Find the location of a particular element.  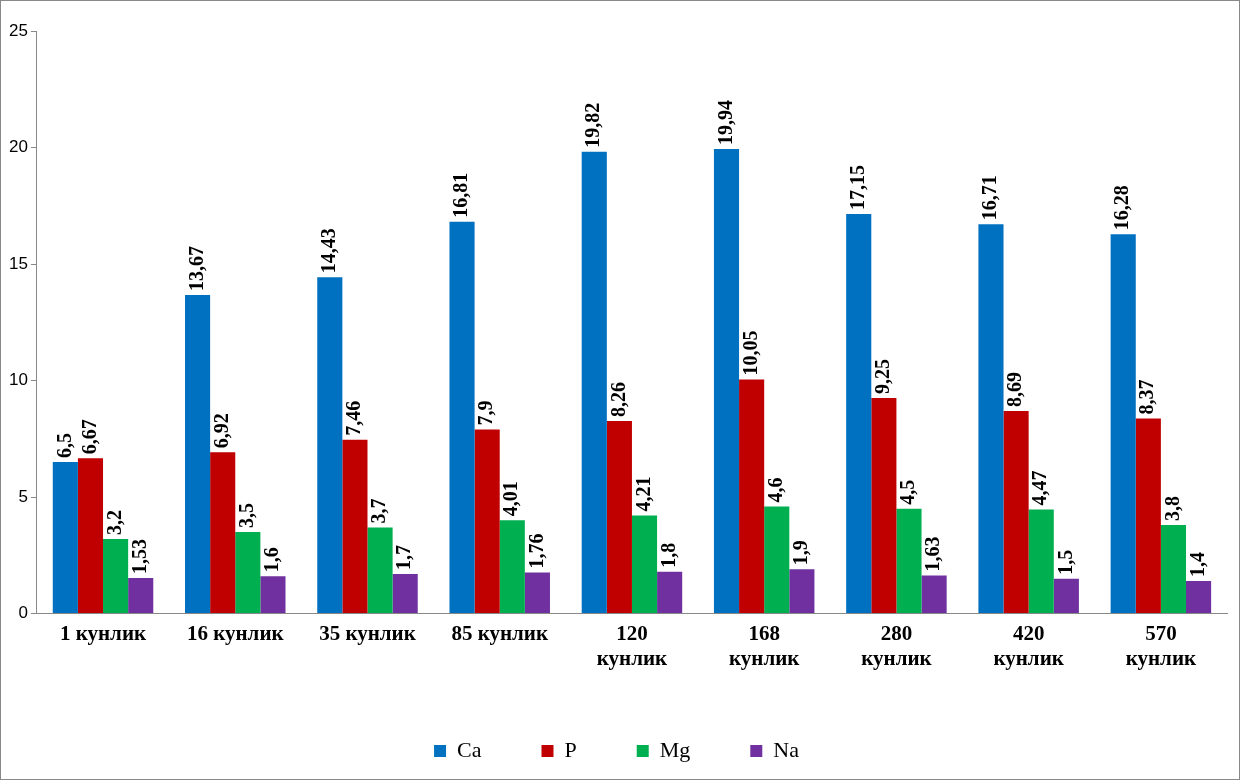

data-label: 6,67 is located at coordinates (88, 437).